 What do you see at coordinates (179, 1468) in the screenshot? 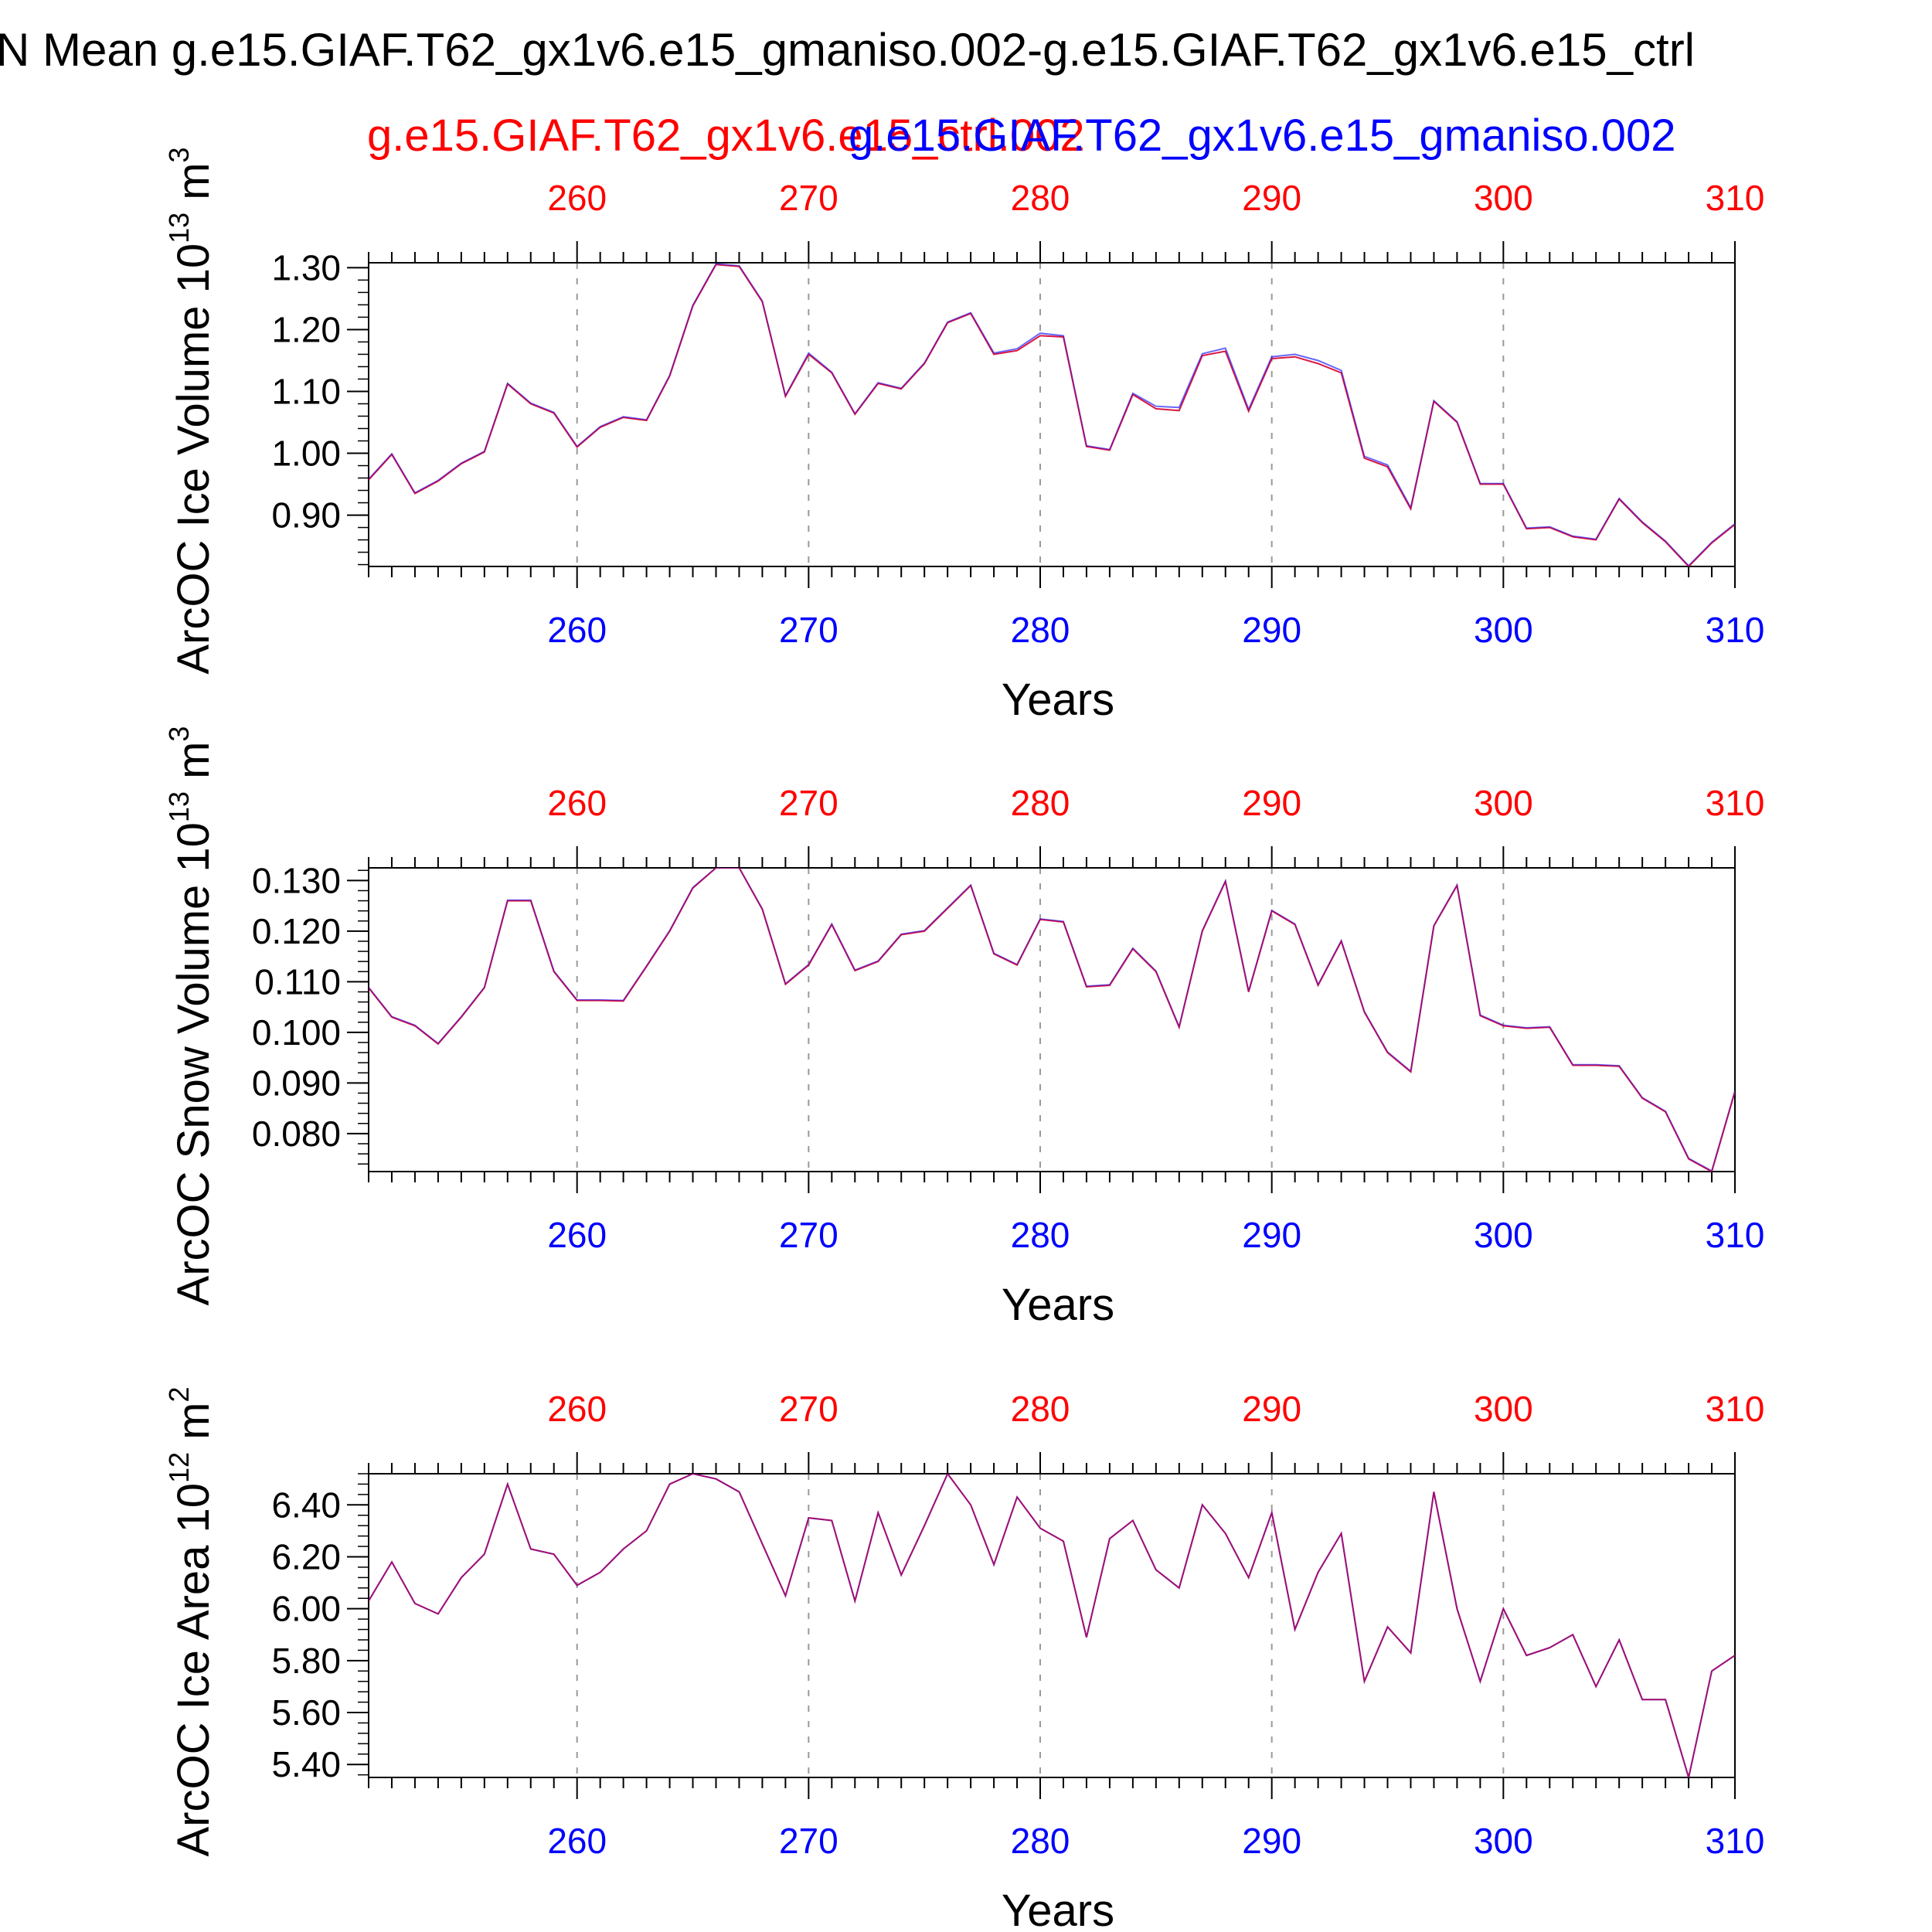
I see `y-axis-title-part: 12` at bounding box center [179, 1468].